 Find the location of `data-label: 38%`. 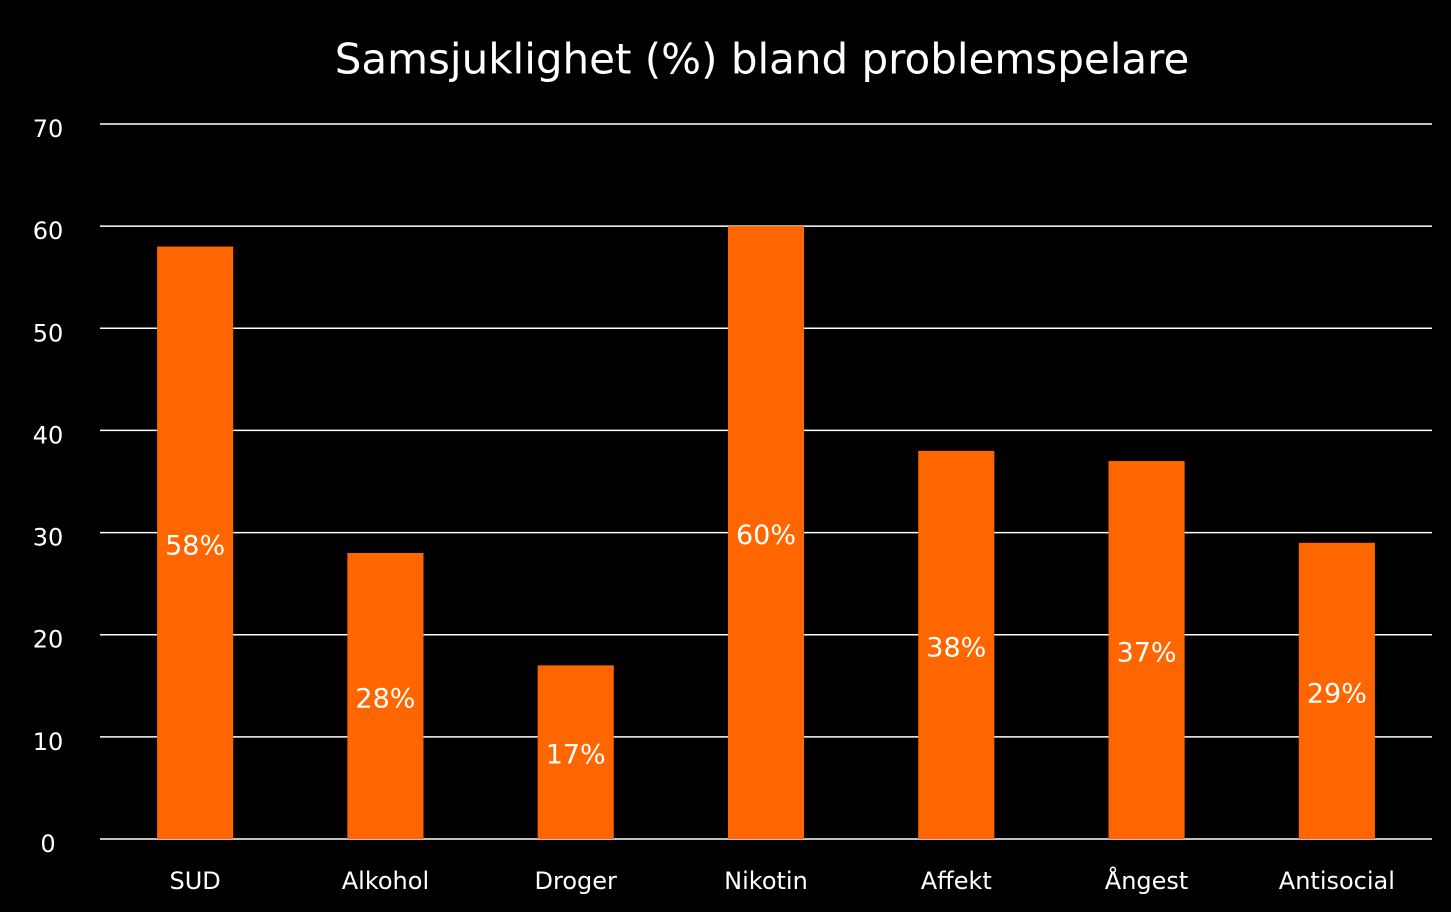

data-label: 38% is located at coordinates (956, 647).